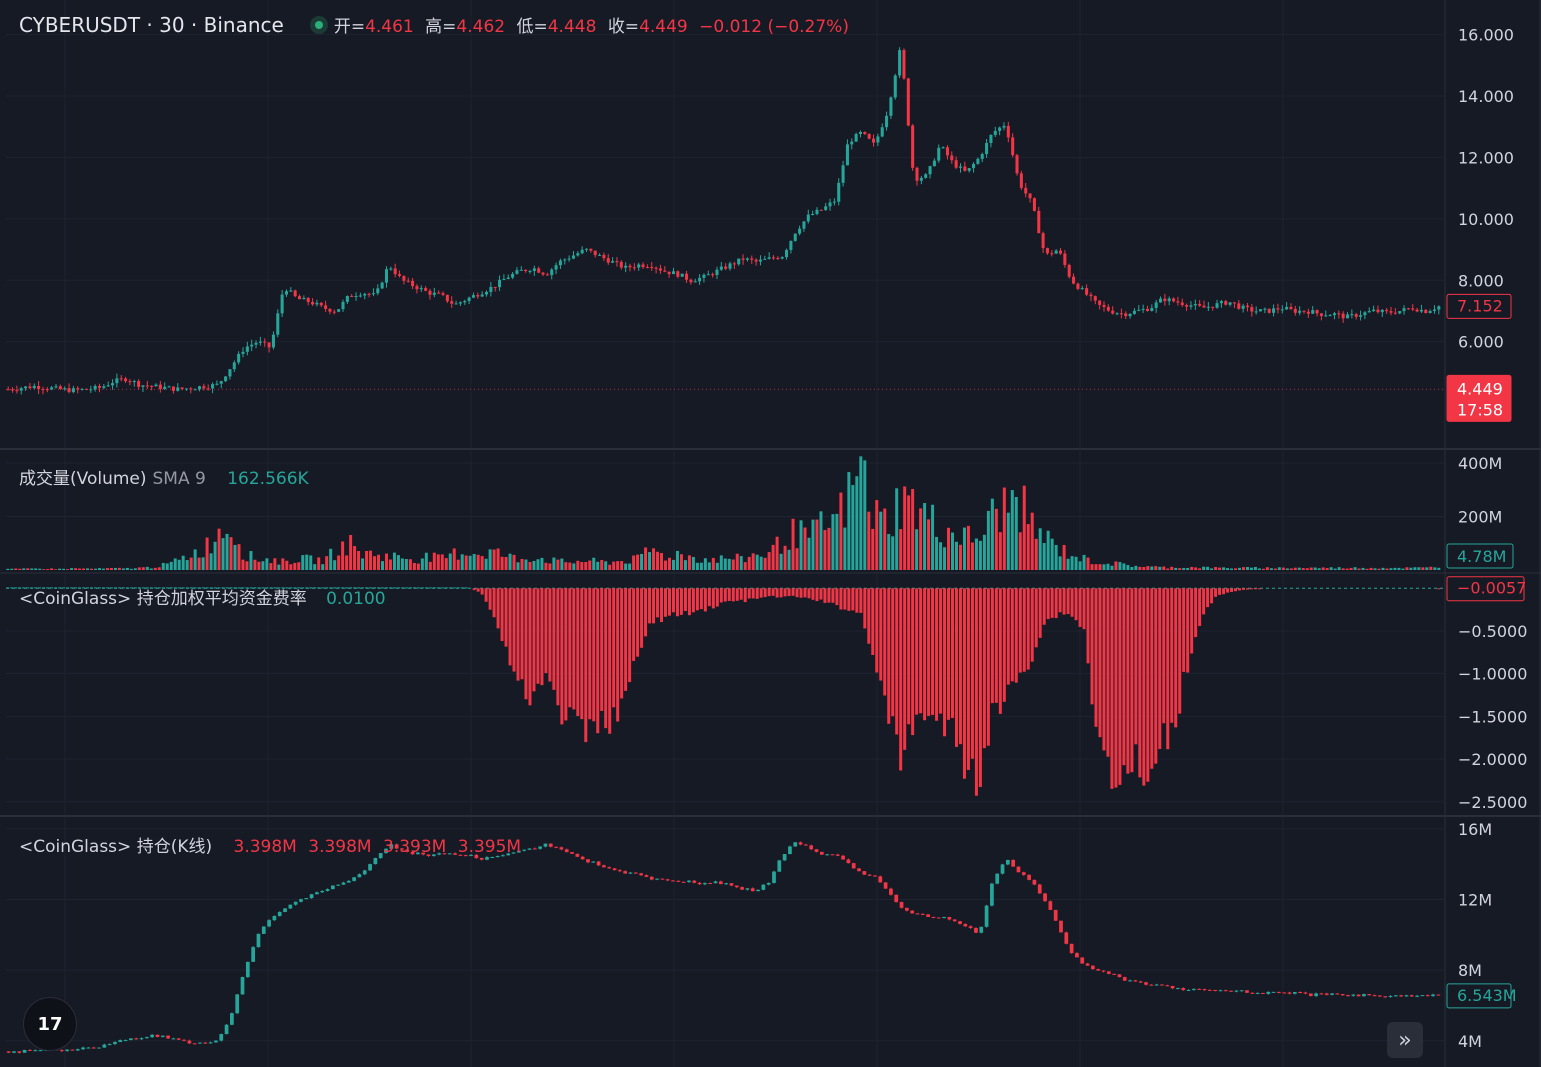 Image resolution: width=1541 pixels, height=1067 pixels. What do you see at coordinates (50, 1024) in the screenshot?
I see `tradingview-logo-icon: 17` at bounding box center [50, 1024].